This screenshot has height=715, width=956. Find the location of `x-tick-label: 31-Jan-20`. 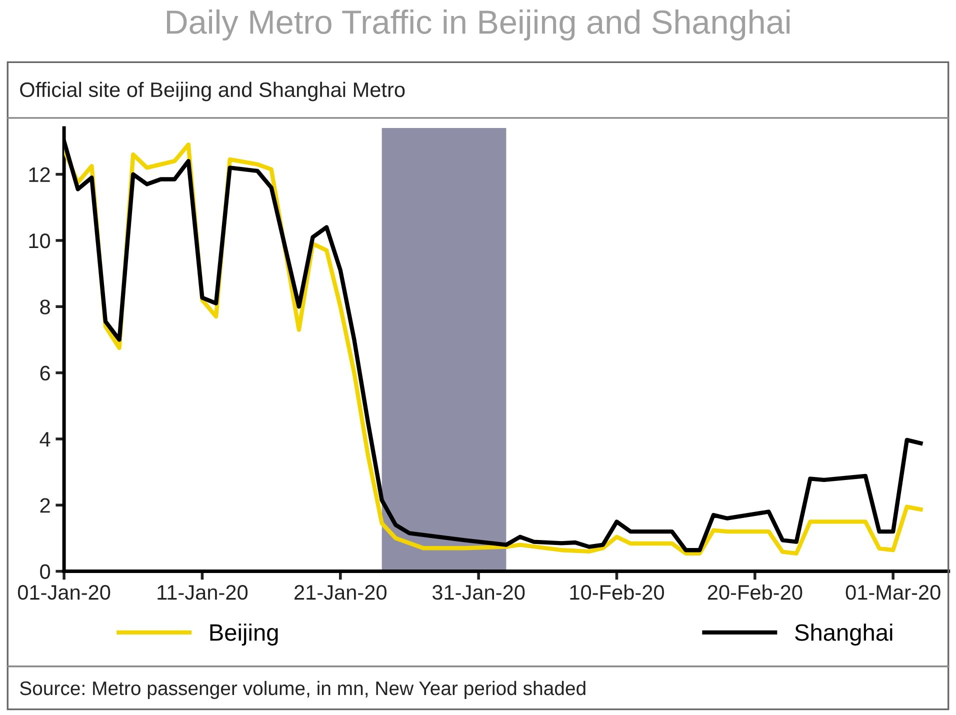

x-tick-label: 31-Jan-20 is located at coordinates (478, 592).